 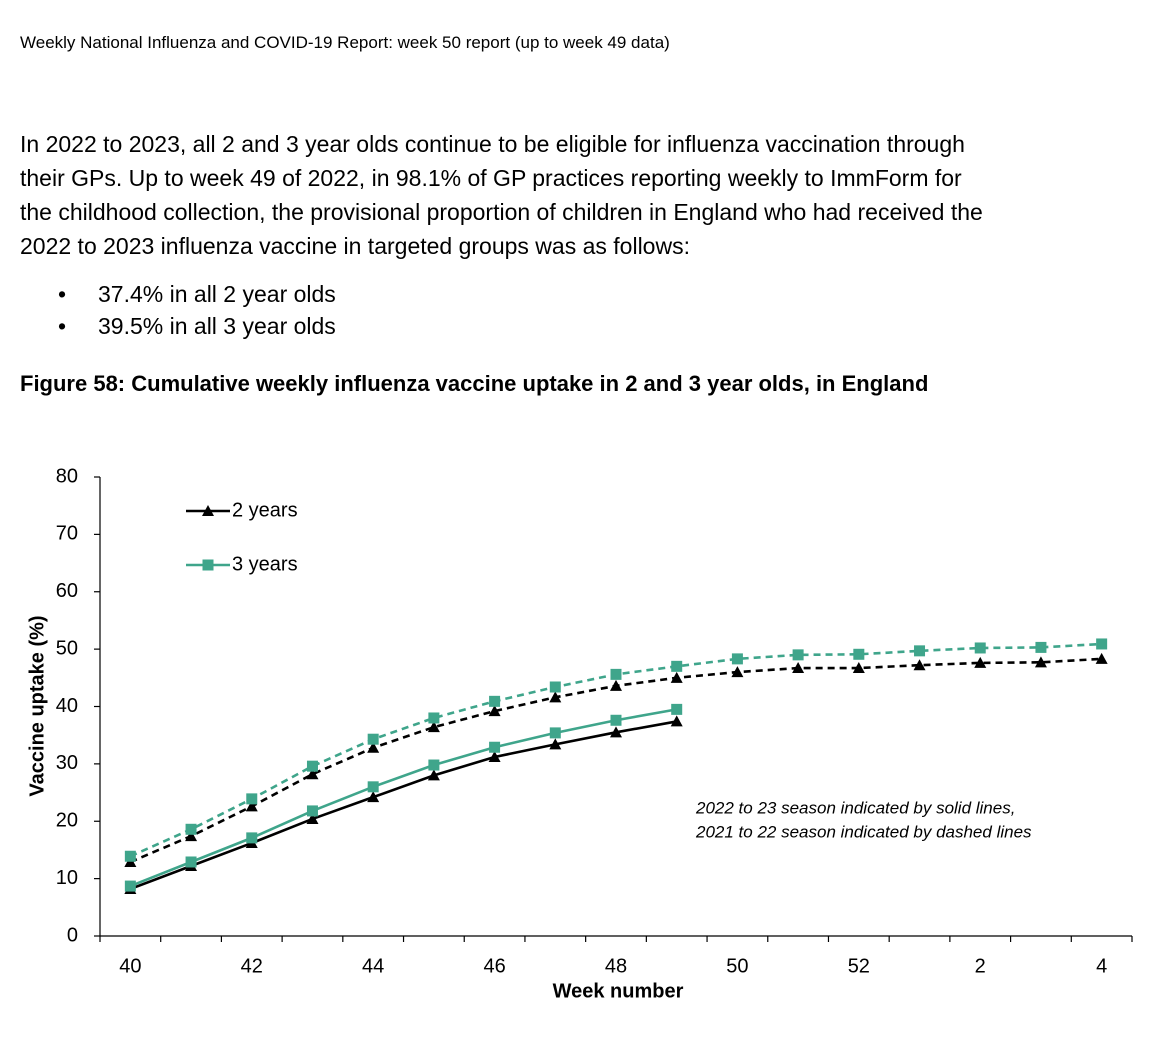 I want to click on y-tick-label: 10, so click(x=67, y=878).